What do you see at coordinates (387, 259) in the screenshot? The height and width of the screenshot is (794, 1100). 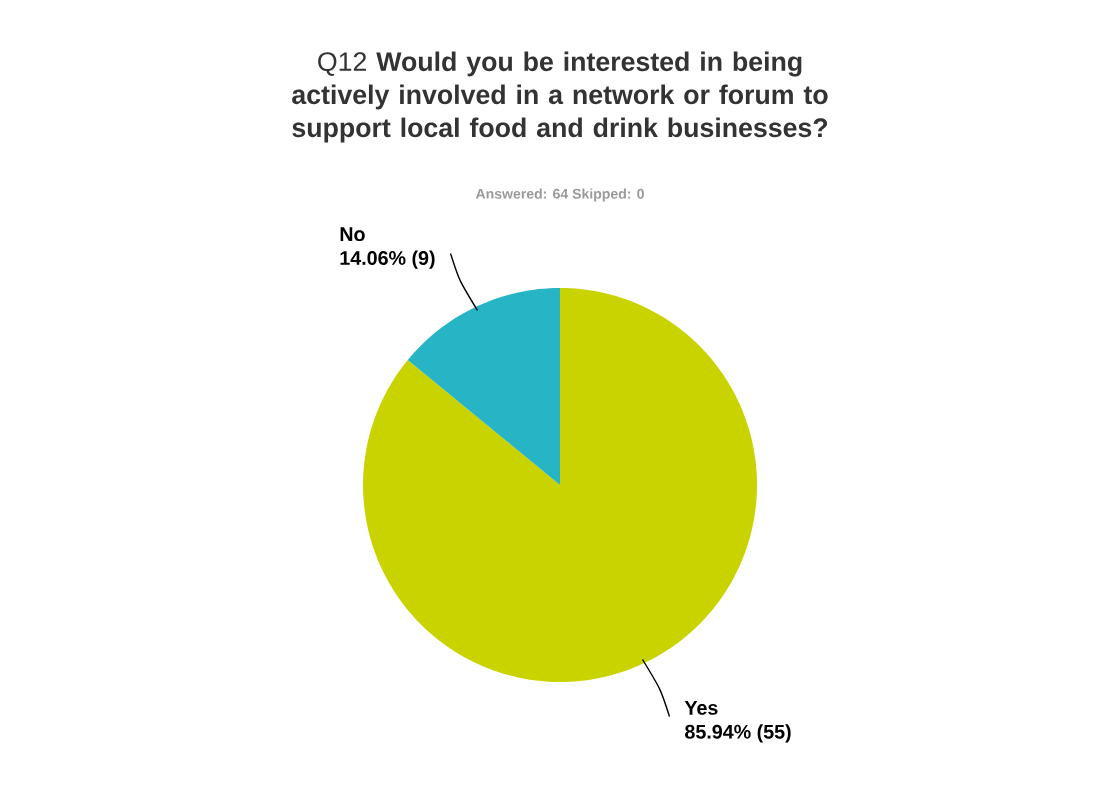 I see `data-label: 14.06% (9)` at bounding box center [387, 259].